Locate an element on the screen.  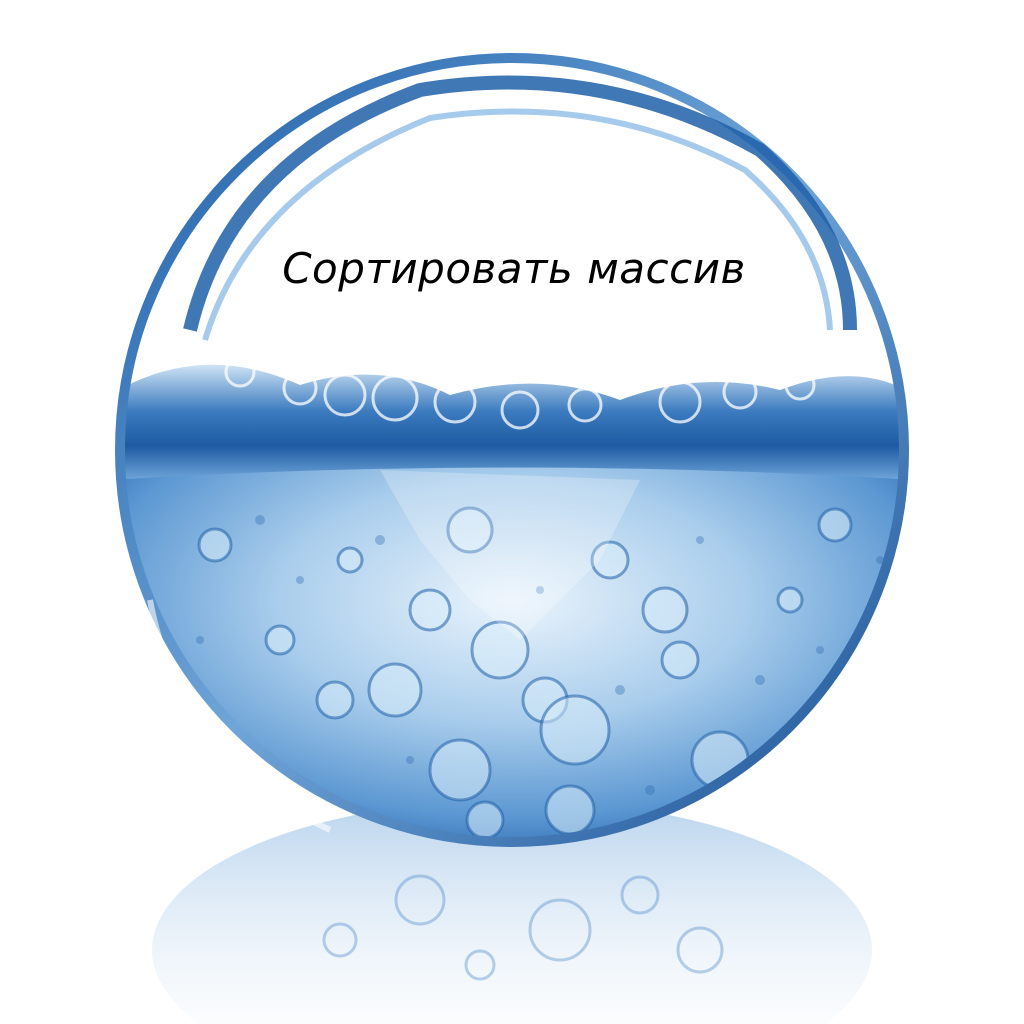
caption-text: Сортировать массив is located at coordinates (514, 268).